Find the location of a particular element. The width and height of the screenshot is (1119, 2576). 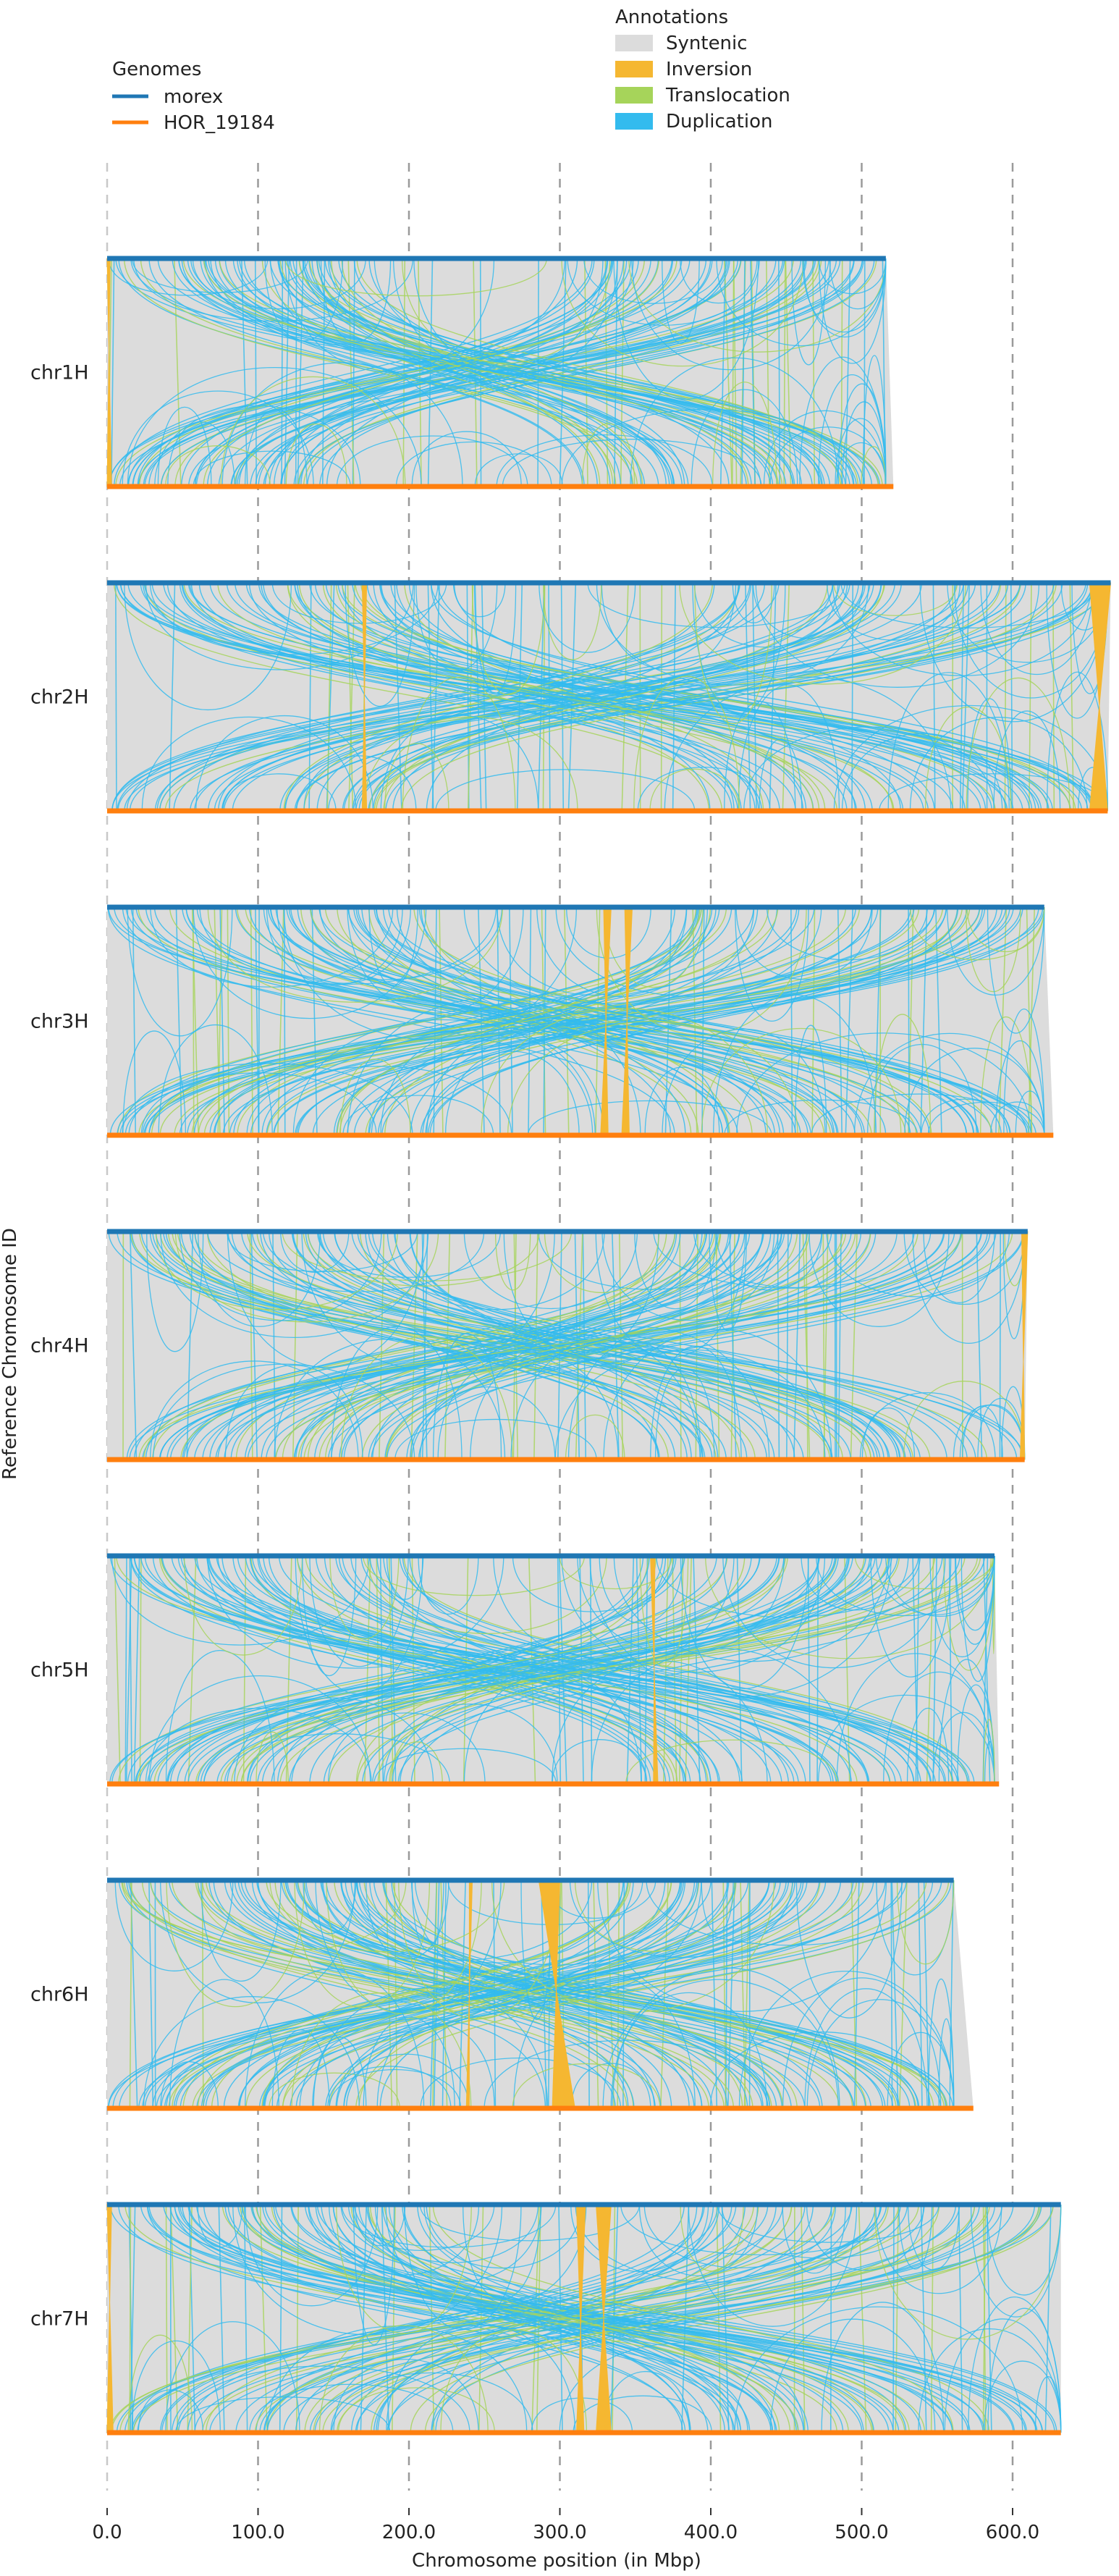

panel-chr4H: chr4H is located at coordinates (529, 1345).